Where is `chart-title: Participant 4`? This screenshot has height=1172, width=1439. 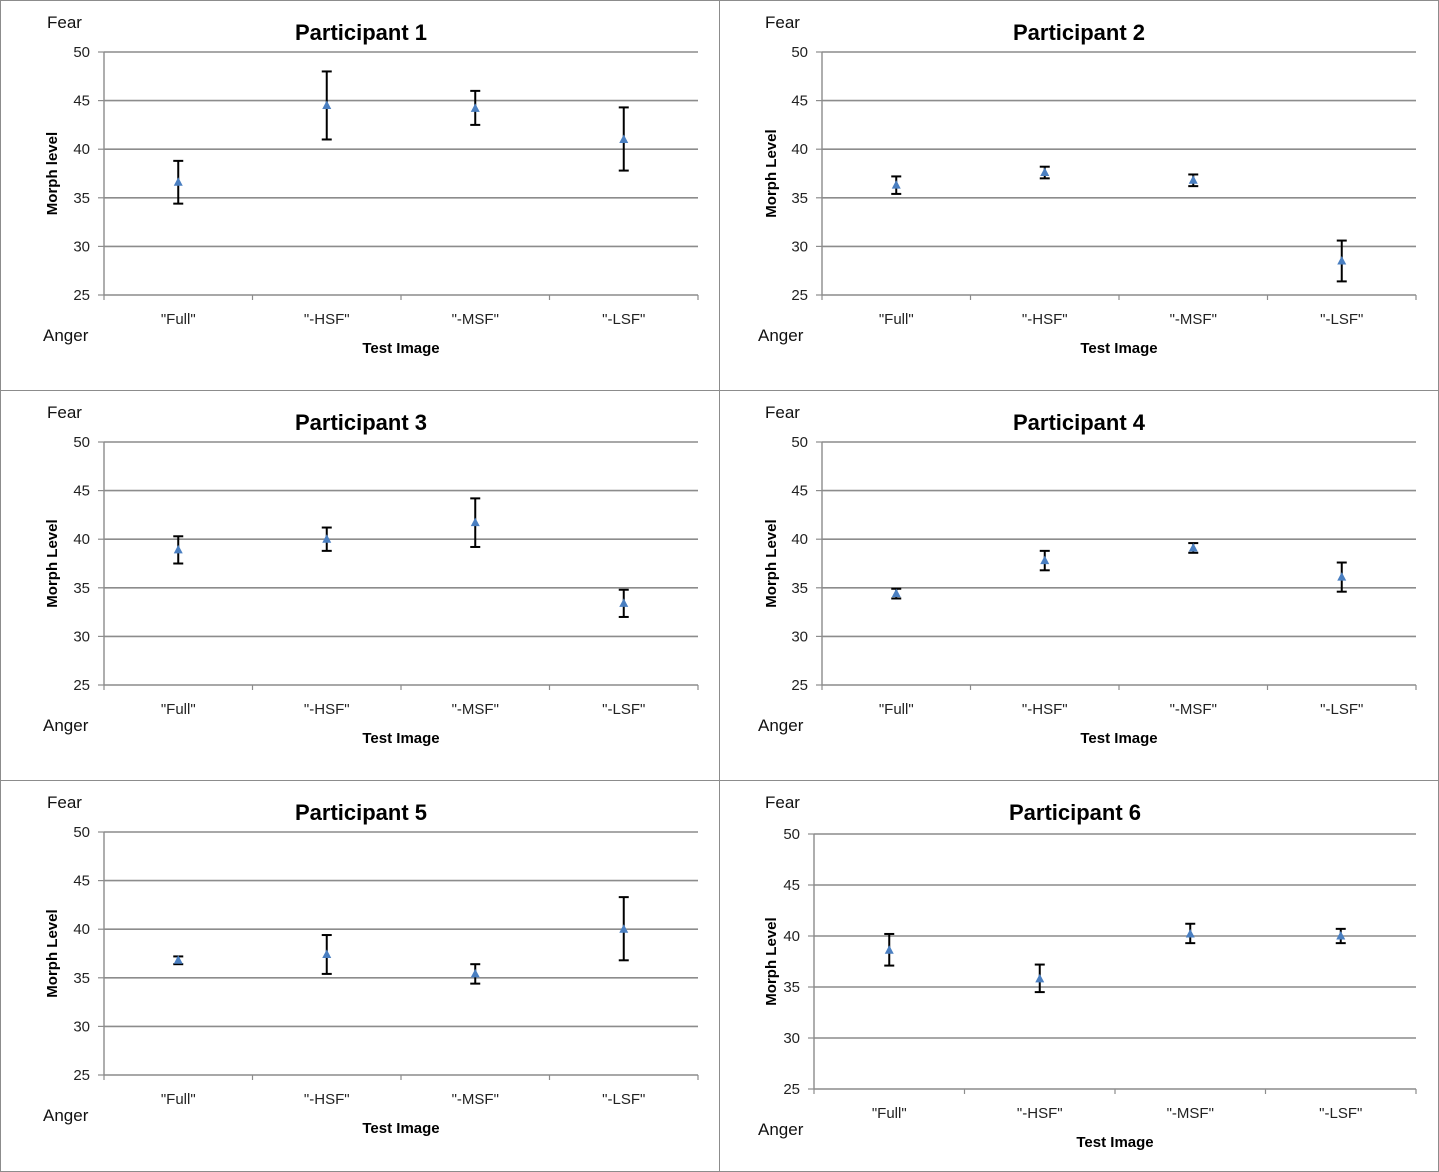
chart-title: Participant 4 is located at coordinates (1079, 422).